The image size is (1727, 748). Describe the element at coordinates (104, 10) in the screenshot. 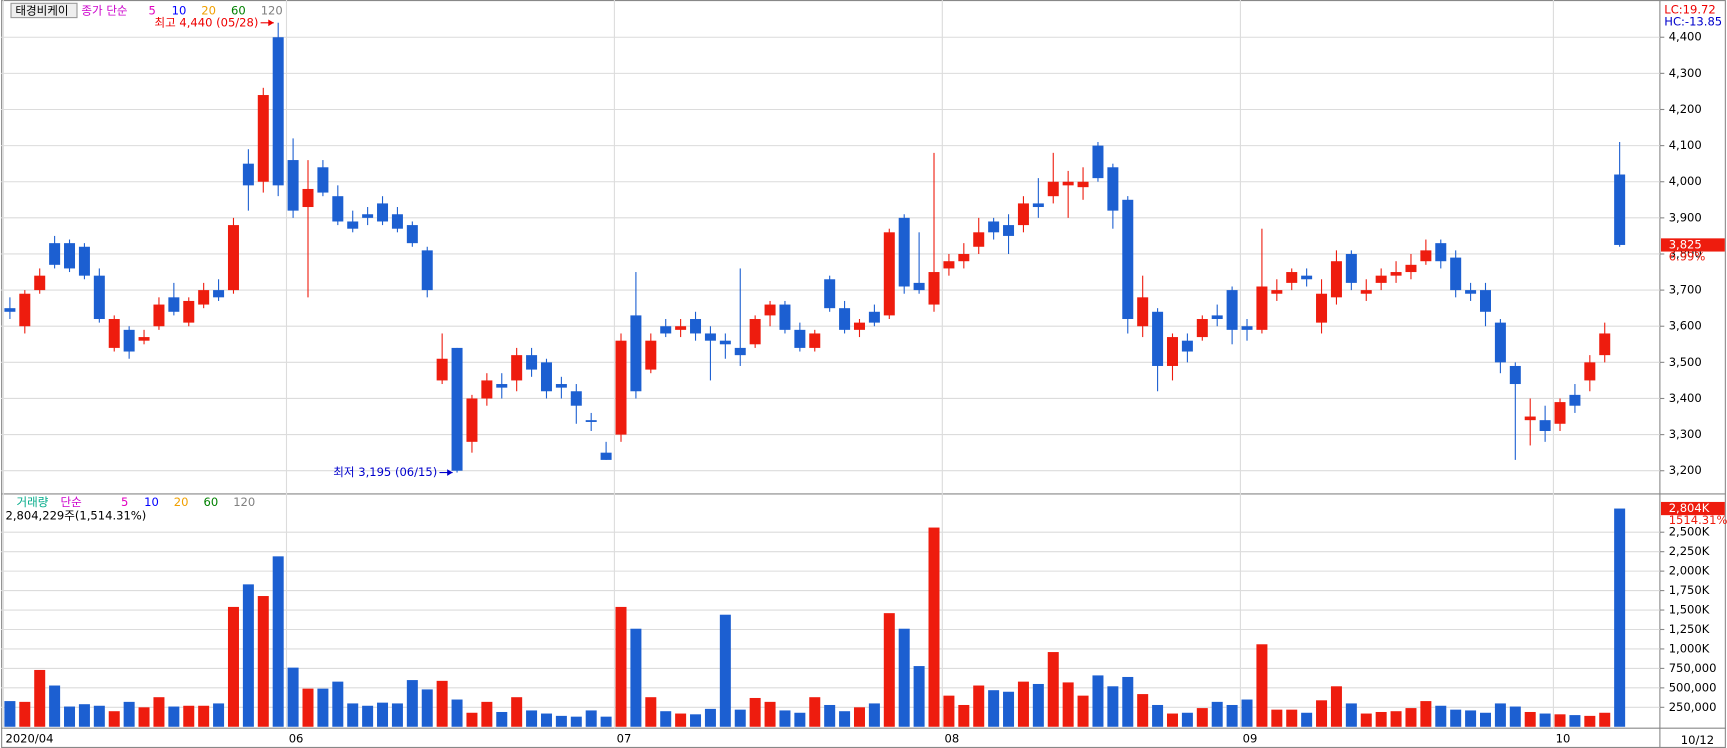

I see `indicator-label: 종가 단순` at that location.